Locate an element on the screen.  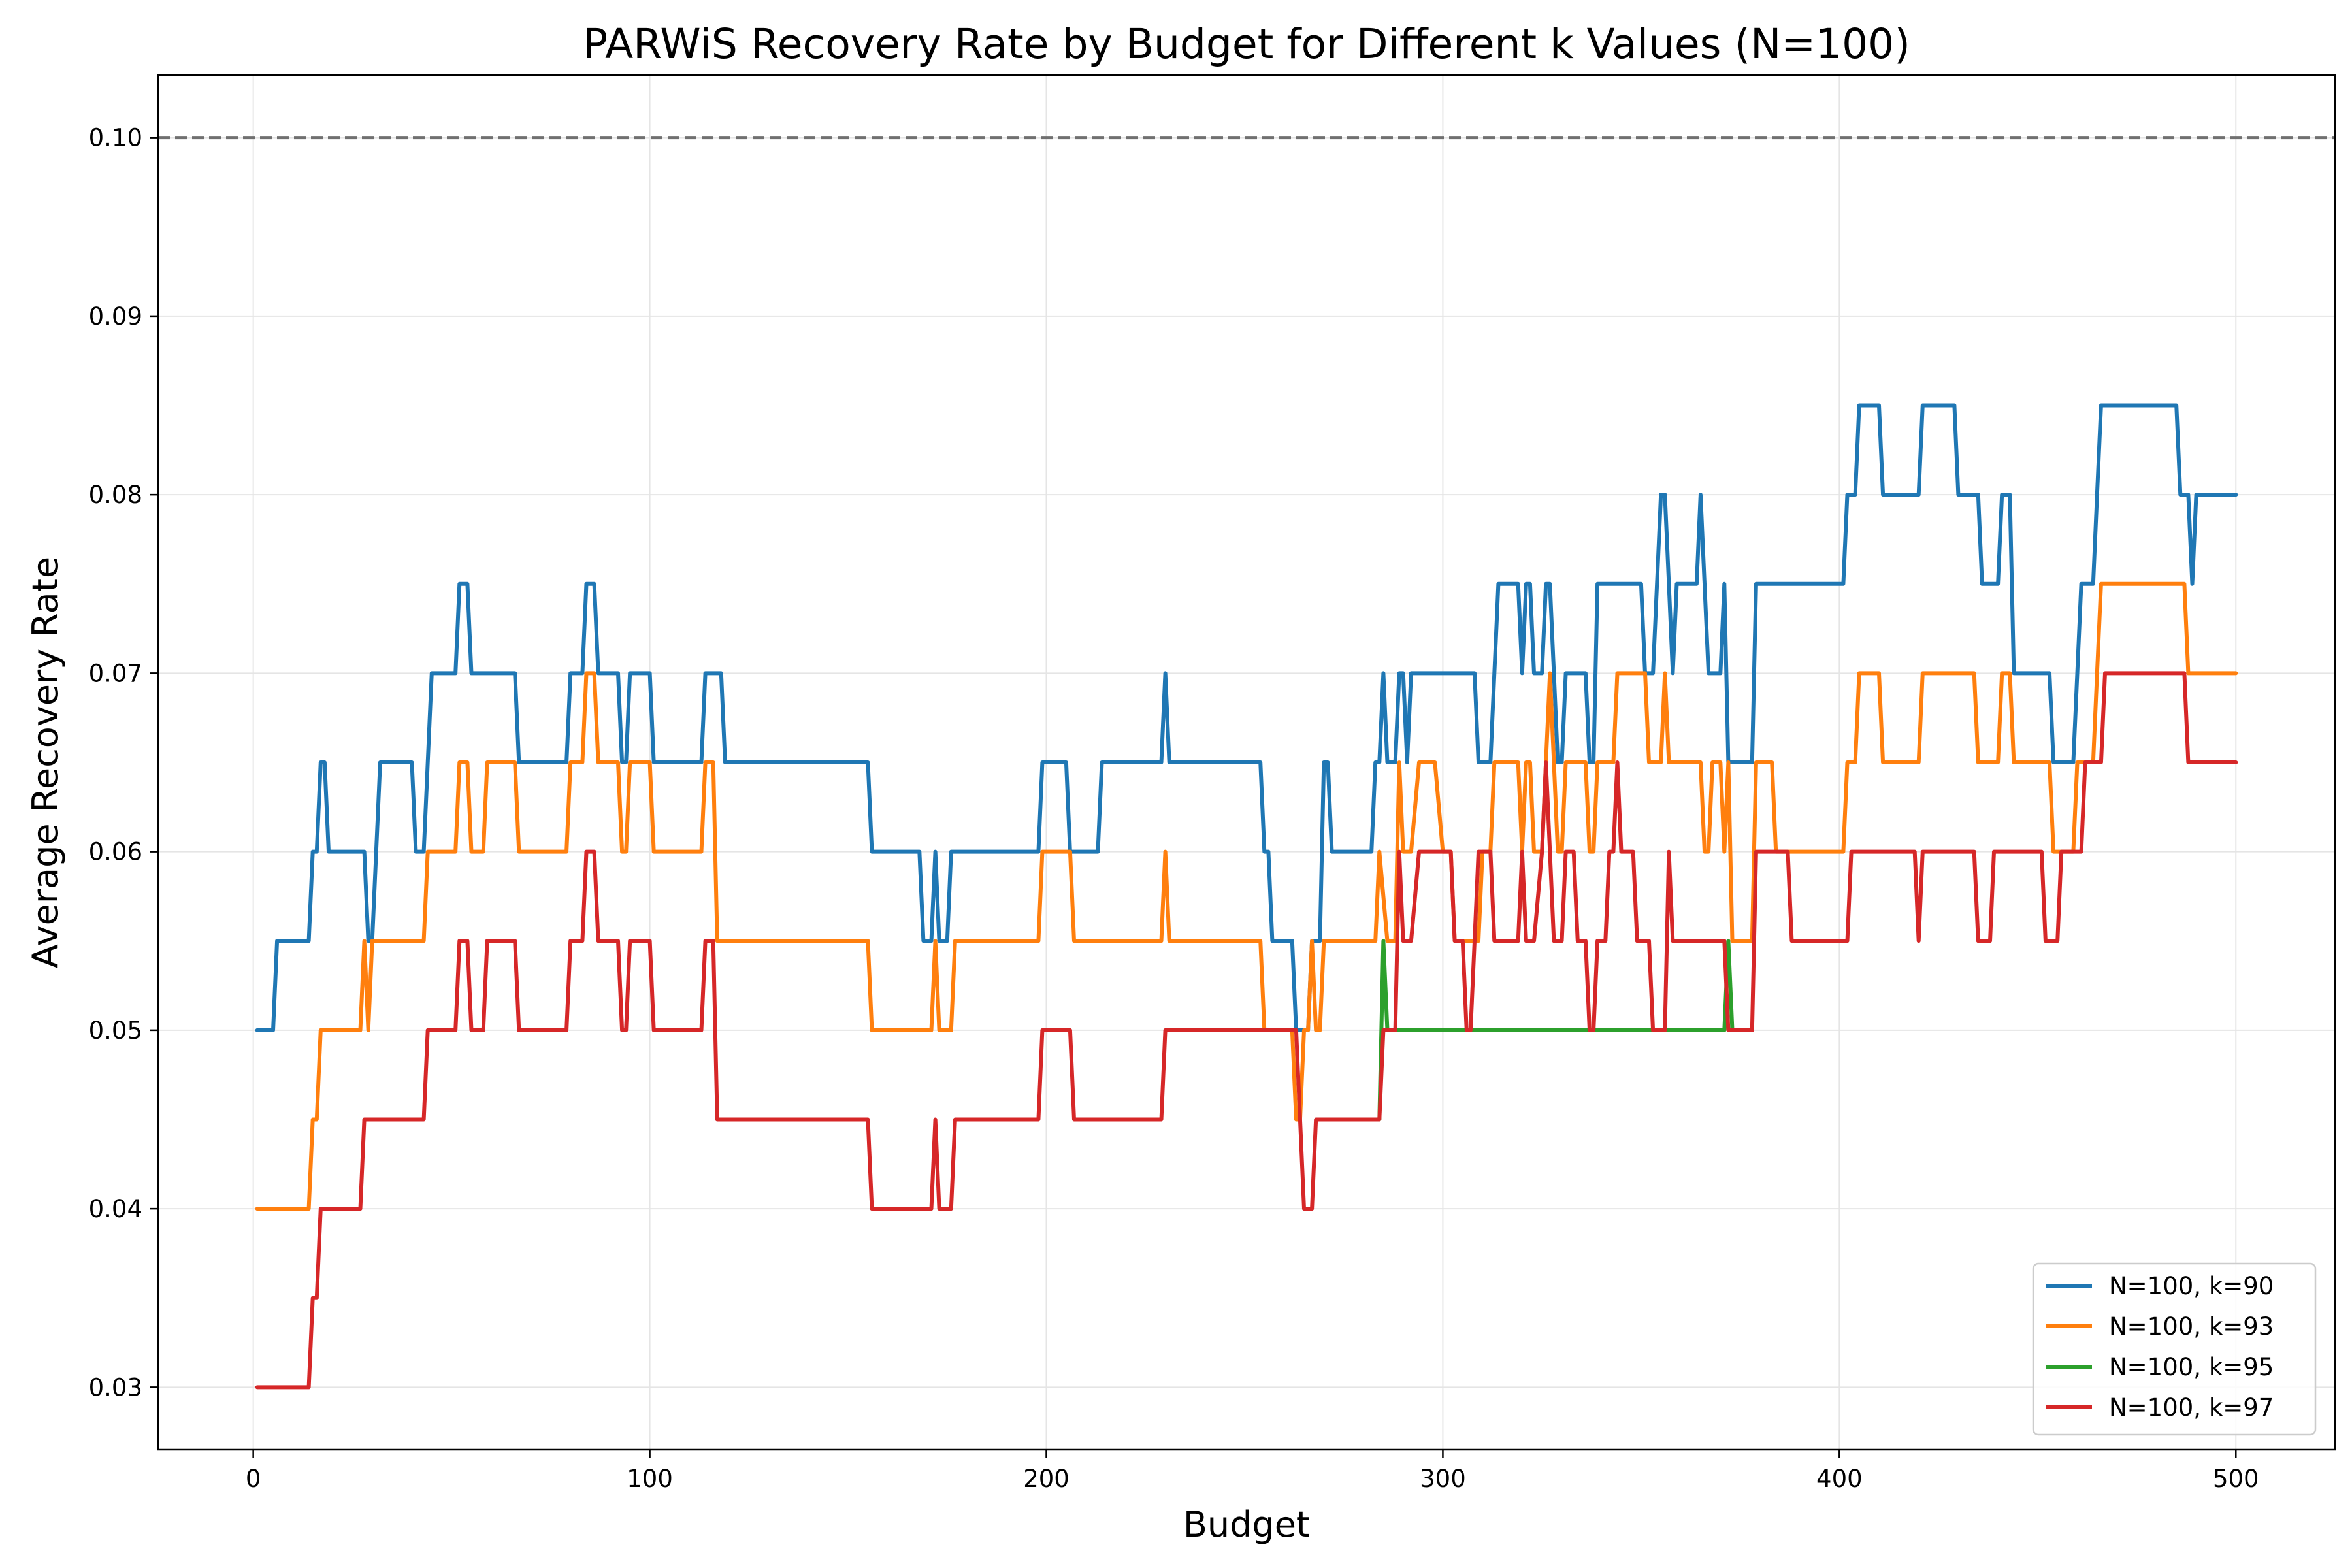
y-axis-ticks: 0.03 0.04 0.05 0.06 0.07 0.08 0.09 0.10 is located at coordinates (123, 762).